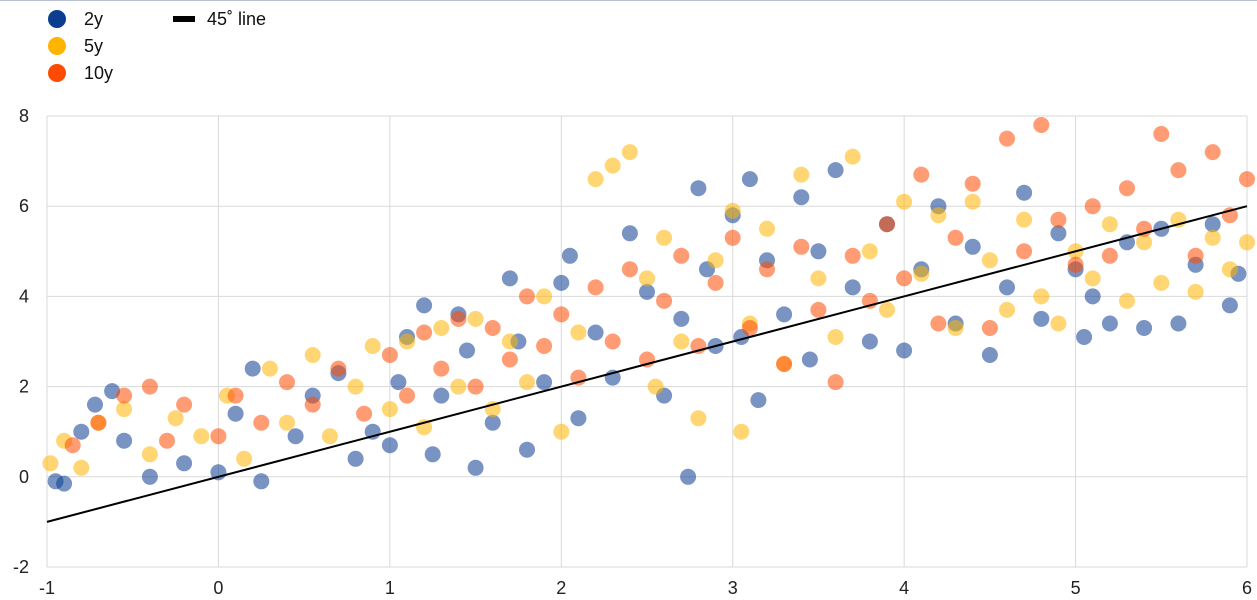  Describe the element at coordinates (561, 588) in the screenshot. I see `x-tick-label: 2` at that location.